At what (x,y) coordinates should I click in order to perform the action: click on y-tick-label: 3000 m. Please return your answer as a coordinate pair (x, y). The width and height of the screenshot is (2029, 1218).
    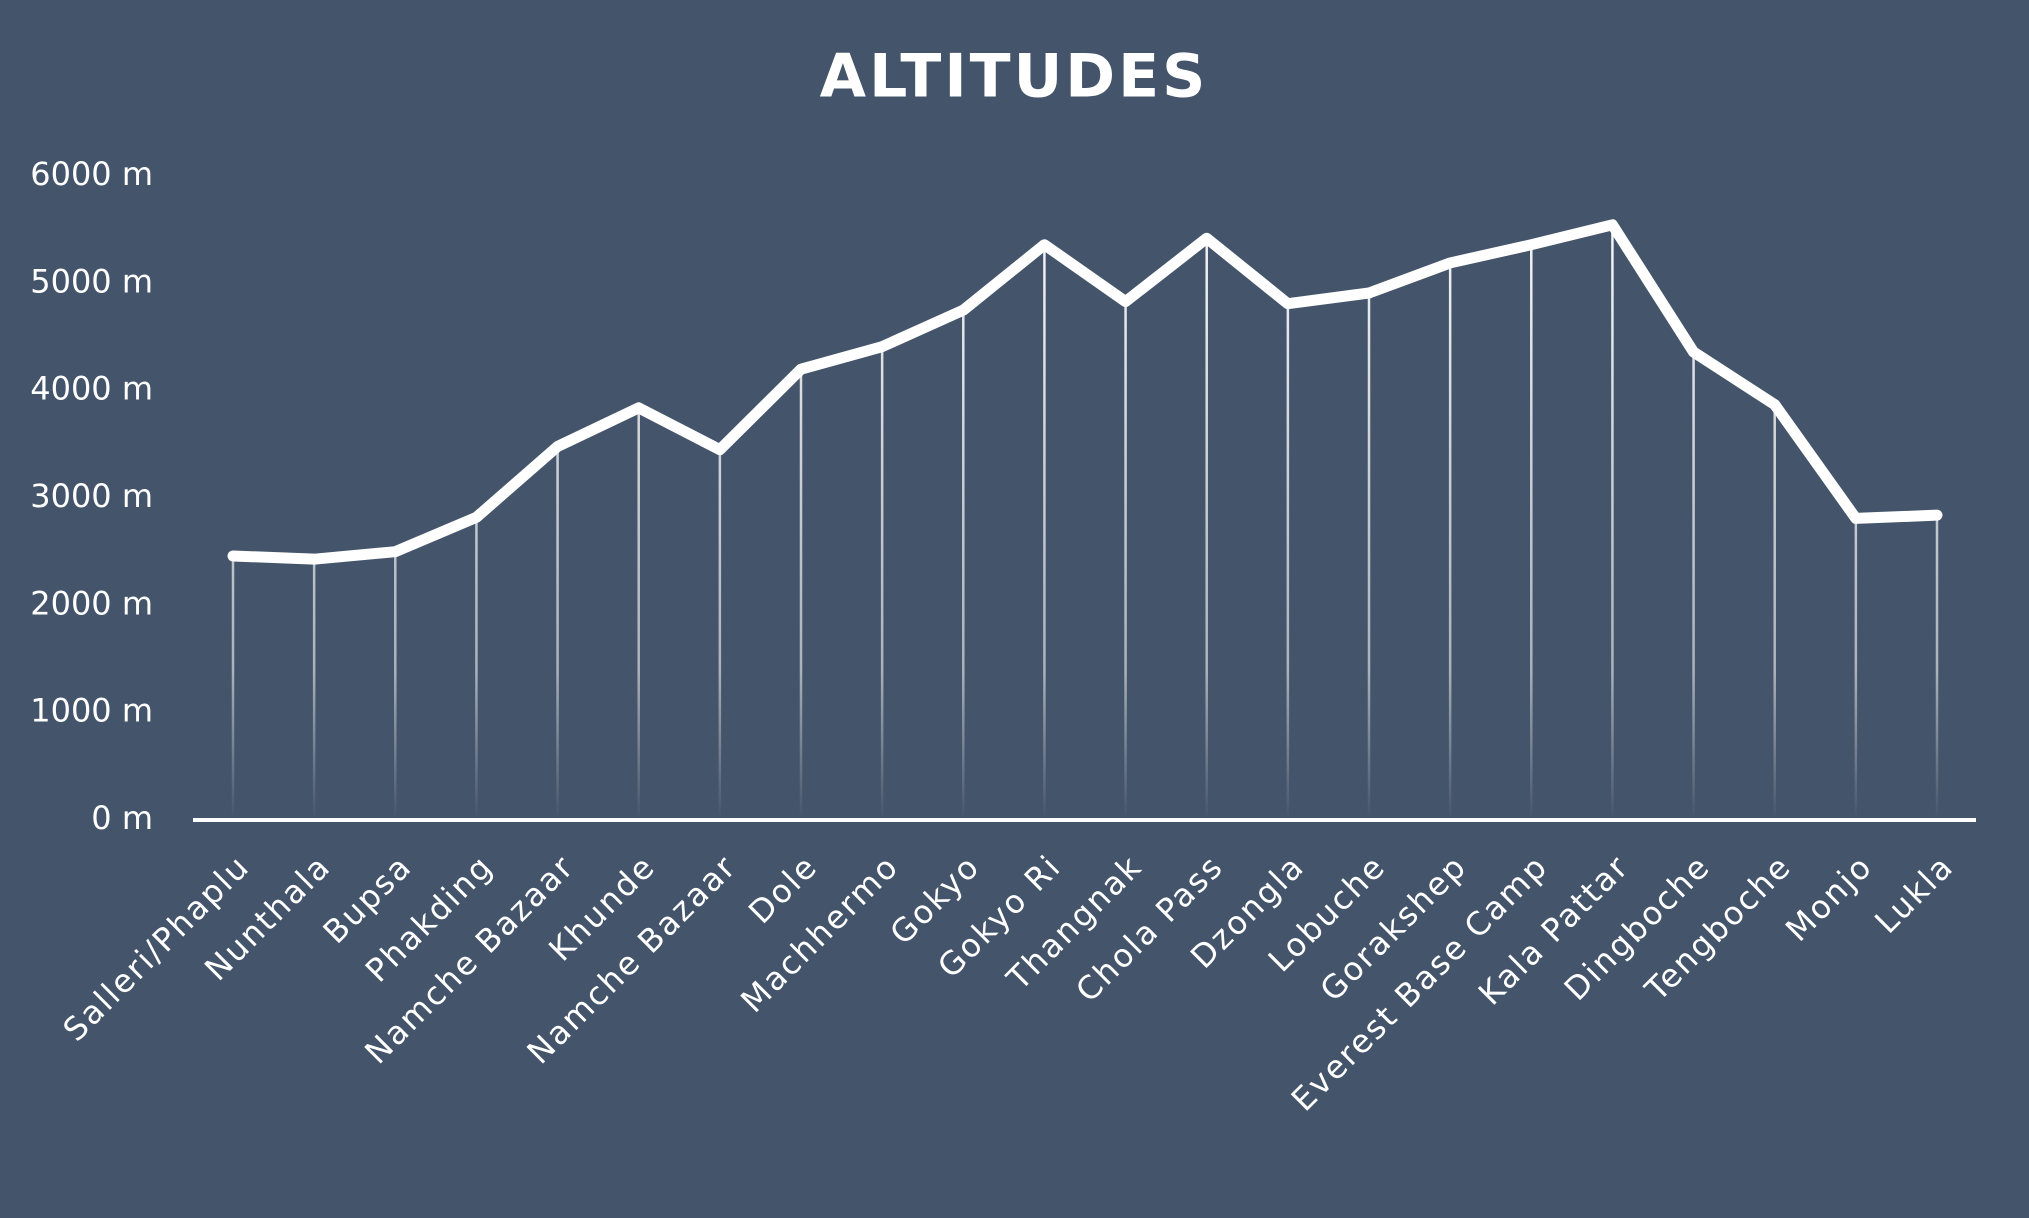
    Looking at the image, I should click on (91, 496).